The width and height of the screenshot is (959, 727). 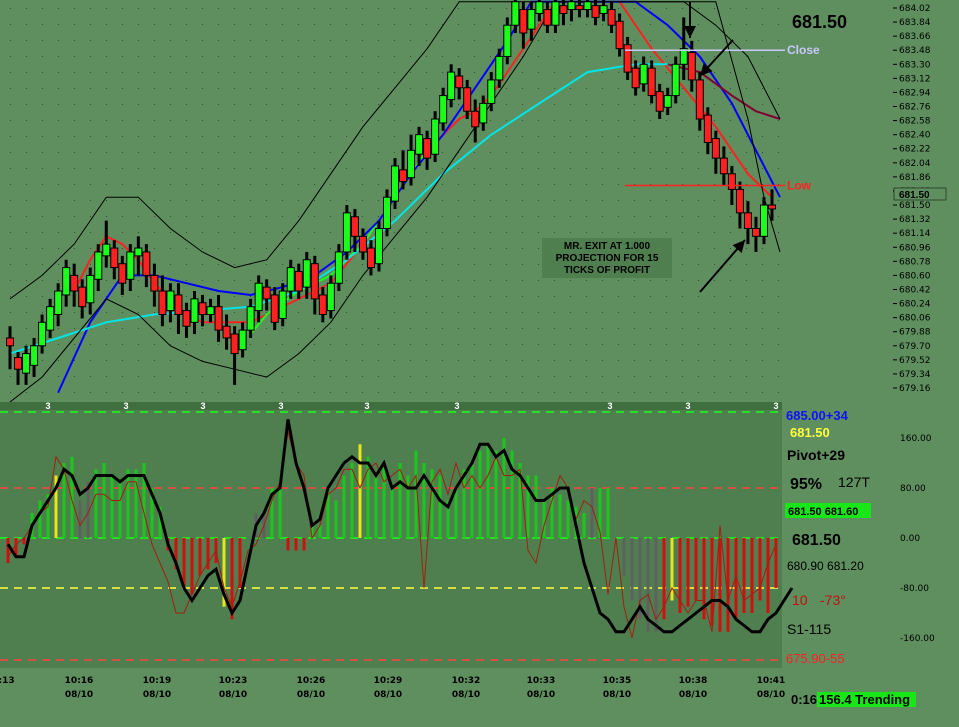 What do you see at coordinates (466, 681) in the screenshot?
I see `time-label: 10:32` at bounding box center [466, 681].